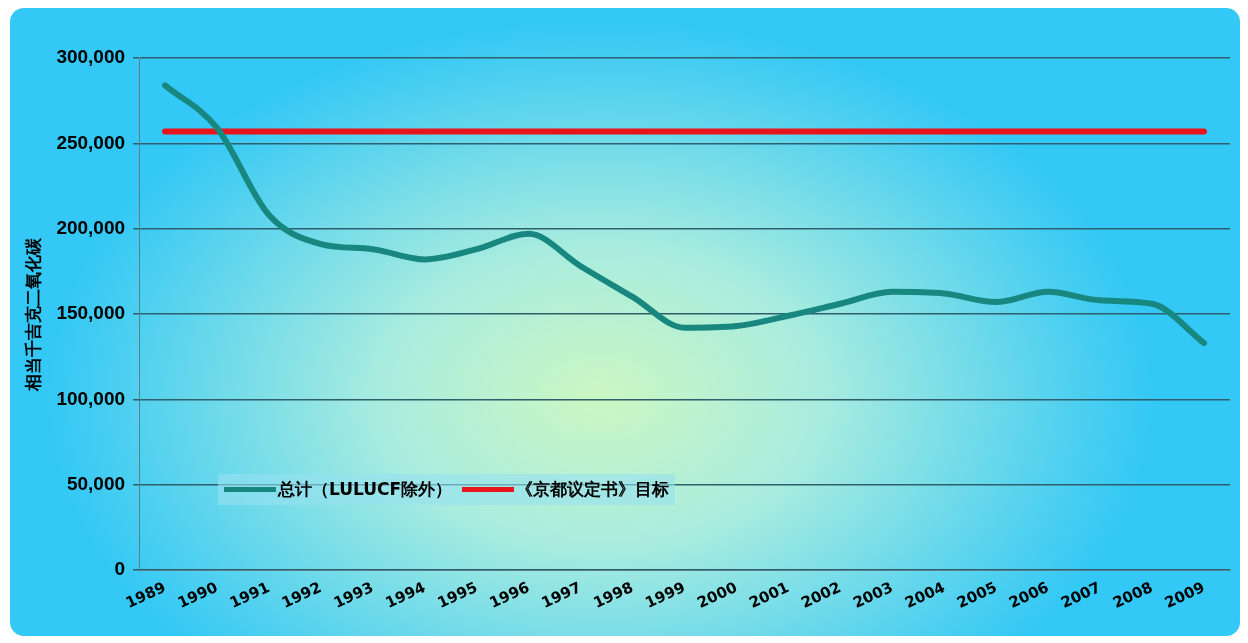  What do you see at coordinates (91, 57) in the screenshot?
I see `y-tick-label: 300,000` at bounding box center [91, 57].